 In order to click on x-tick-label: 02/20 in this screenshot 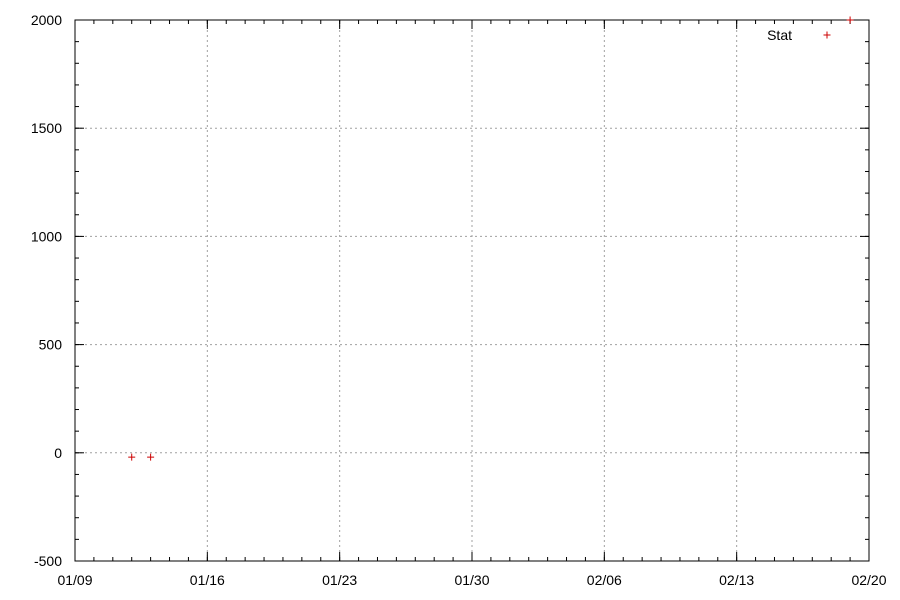, I will do `click(868, 580)`.